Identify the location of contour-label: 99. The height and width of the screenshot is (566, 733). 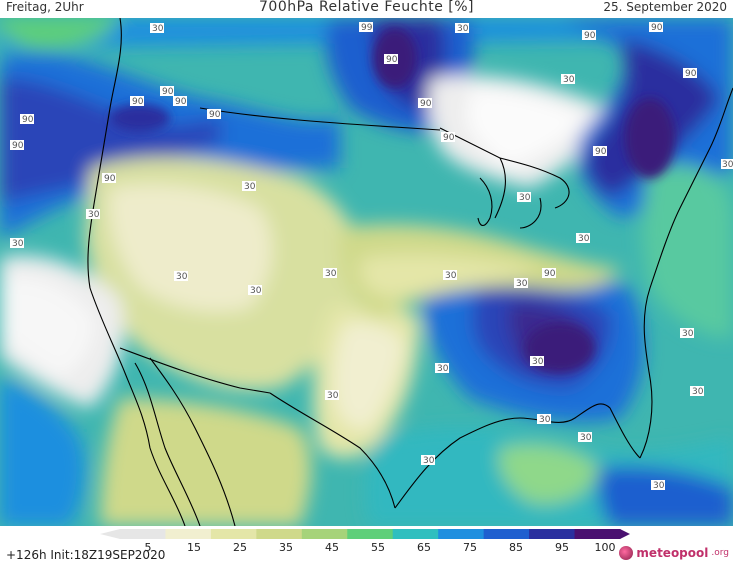
(367, 28).